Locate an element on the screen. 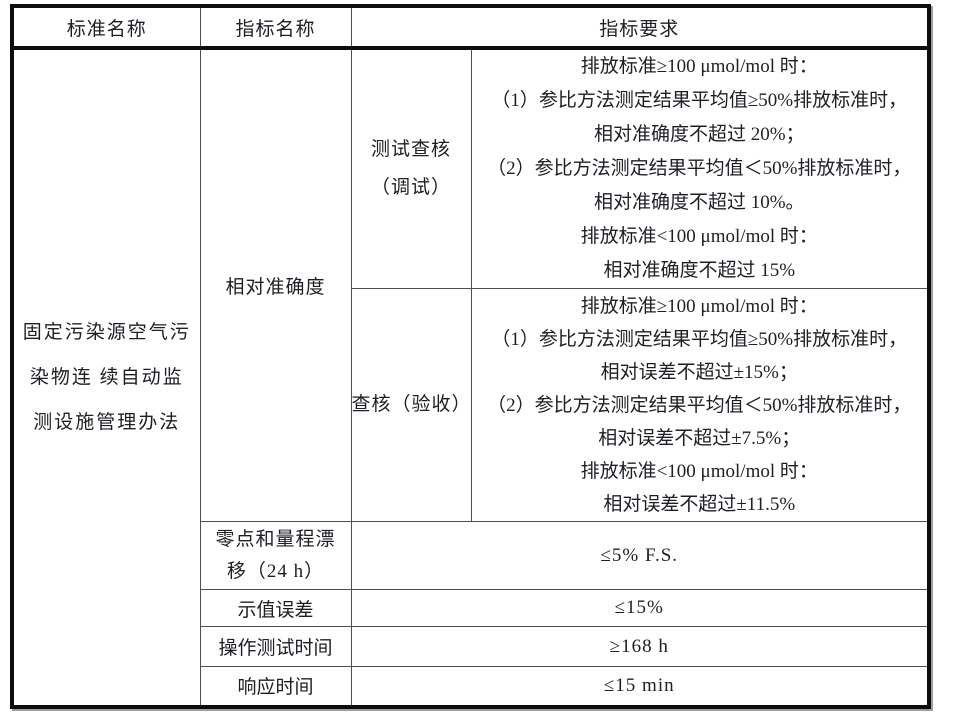 The image size is (958, 712). operation-time-value-cell: ≥168 h is located at coordinates (640, 646).